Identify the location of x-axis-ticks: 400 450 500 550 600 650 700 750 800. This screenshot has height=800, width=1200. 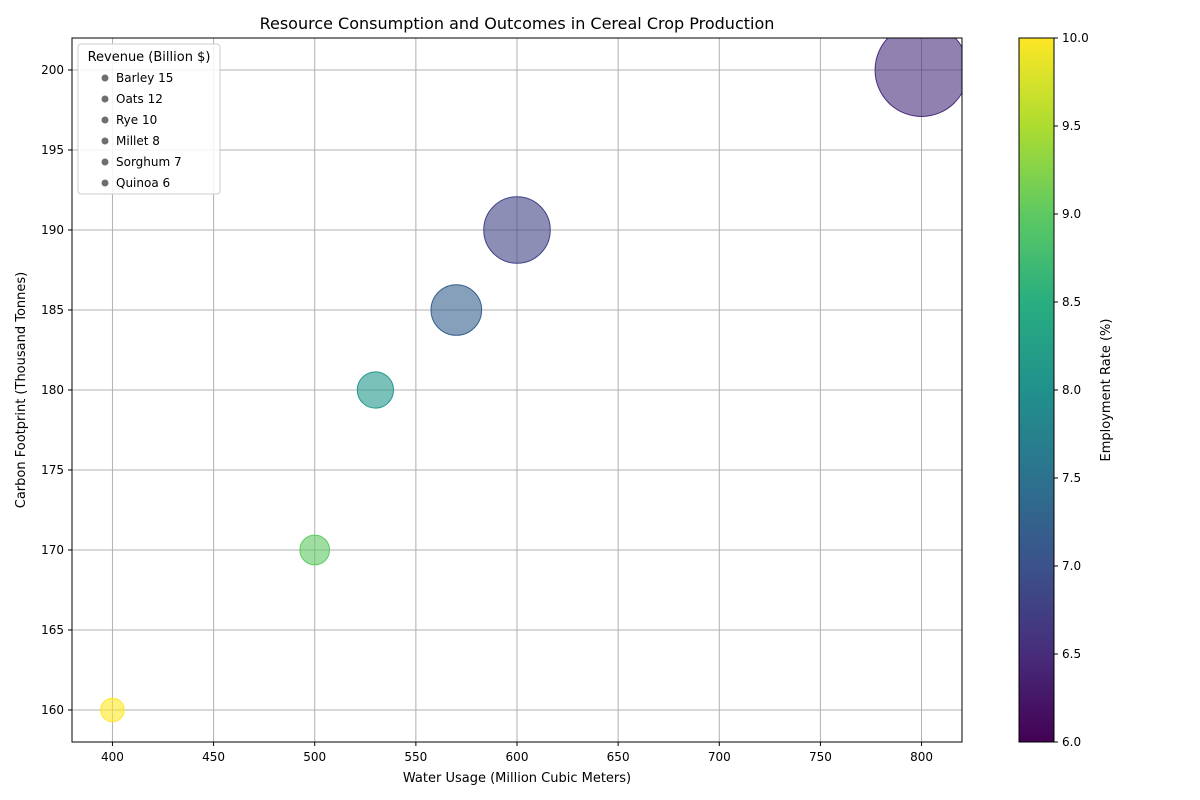
(517, 753).